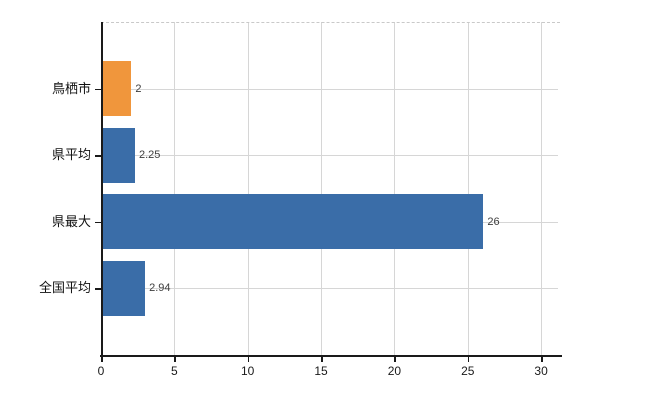  I want to click on bar-value-label: 26, so click(493, 221).